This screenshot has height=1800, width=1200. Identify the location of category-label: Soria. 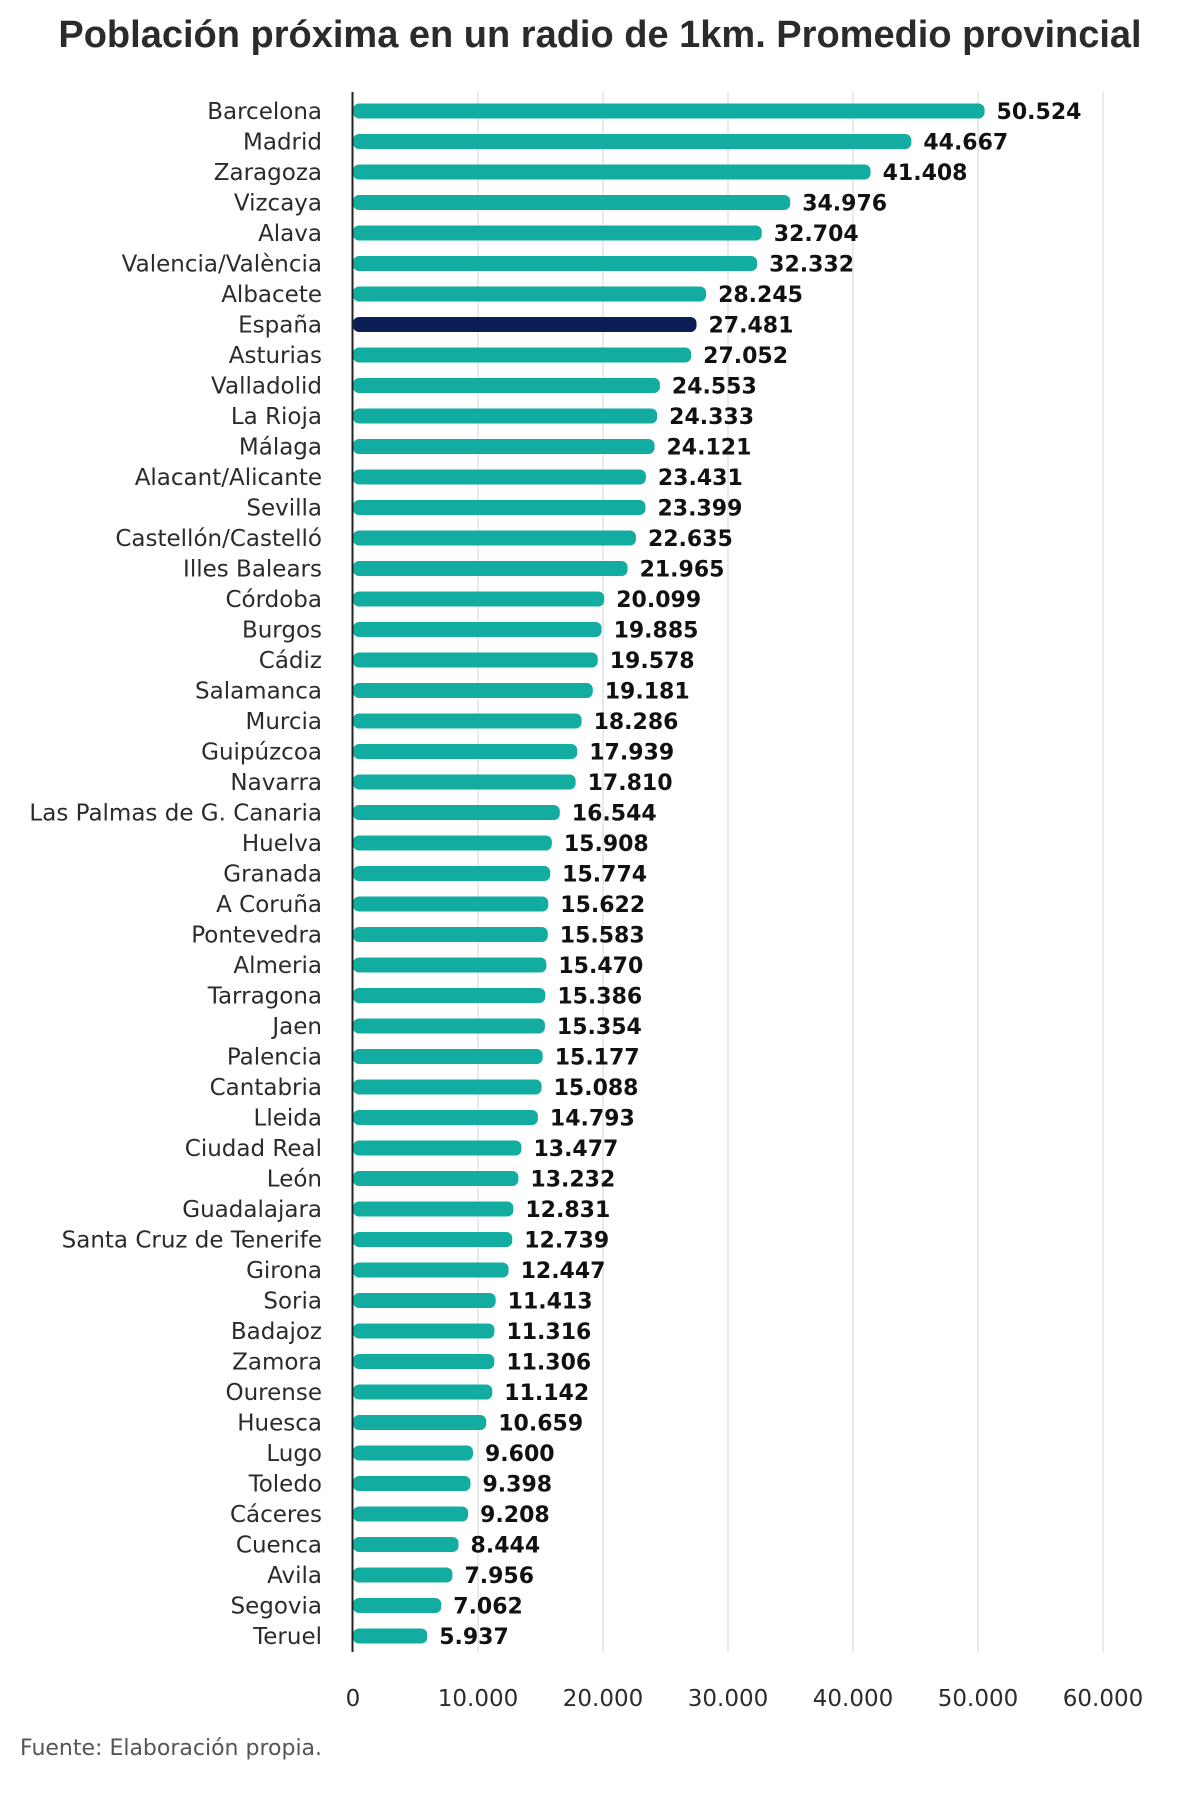
(292, 1302).